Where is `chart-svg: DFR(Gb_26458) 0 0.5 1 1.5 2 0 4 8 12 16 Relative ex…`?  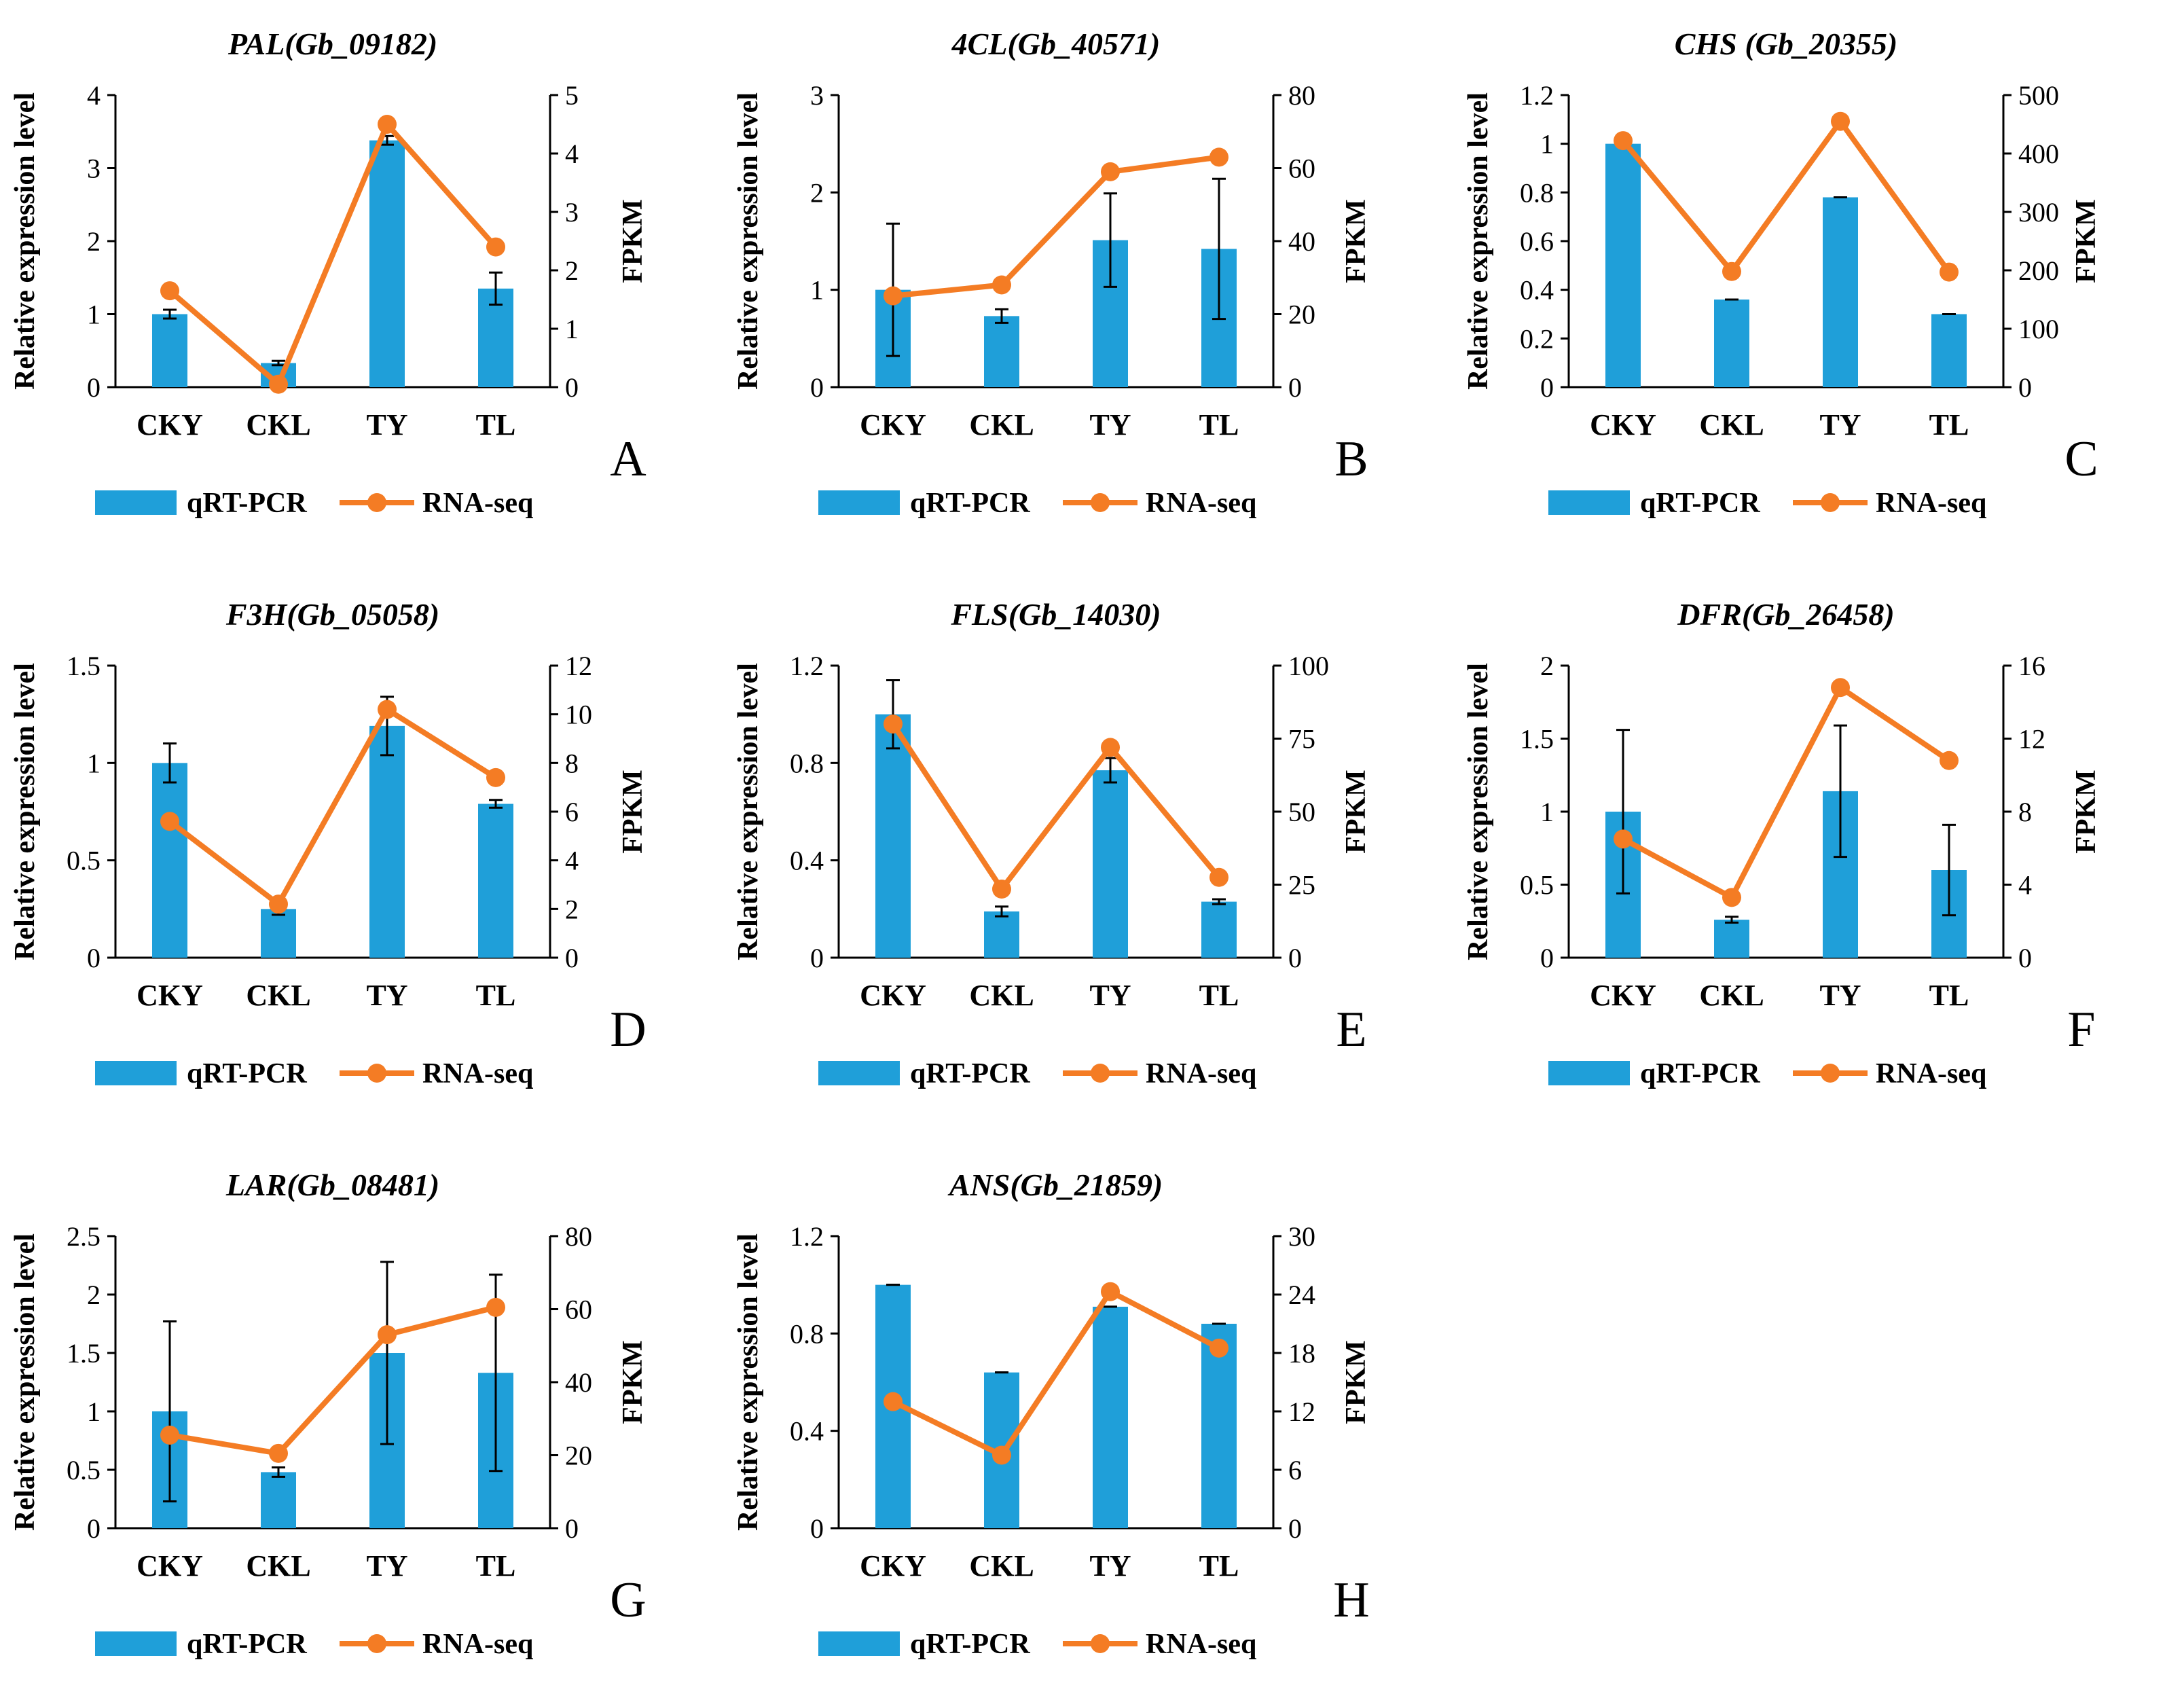 chart-svg: DFR(Gb_26458) 0 0.5 1 1.5 2 0 4 8 12 16 Relative ex… is located at coordinates (1782, 843).